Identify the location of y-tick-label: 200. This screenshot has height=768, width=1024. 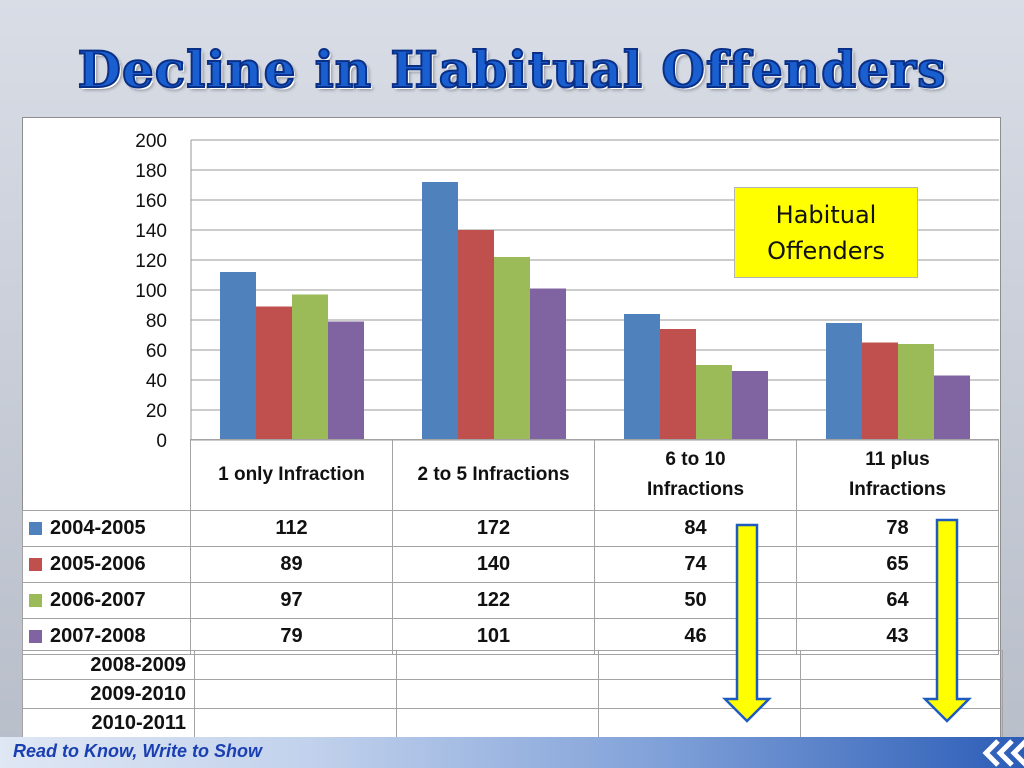
(151, 141).